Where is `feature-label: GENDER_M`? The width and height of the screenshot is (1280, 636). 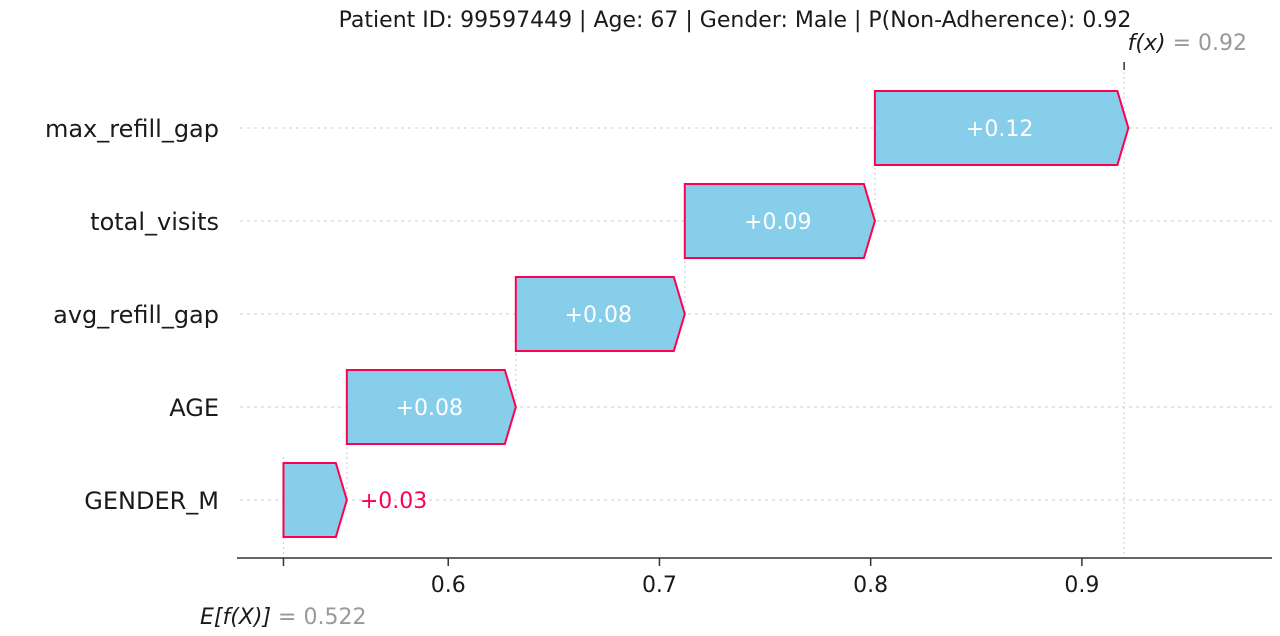 feature-label: GENDER_M is located at coordinates (151, 501).